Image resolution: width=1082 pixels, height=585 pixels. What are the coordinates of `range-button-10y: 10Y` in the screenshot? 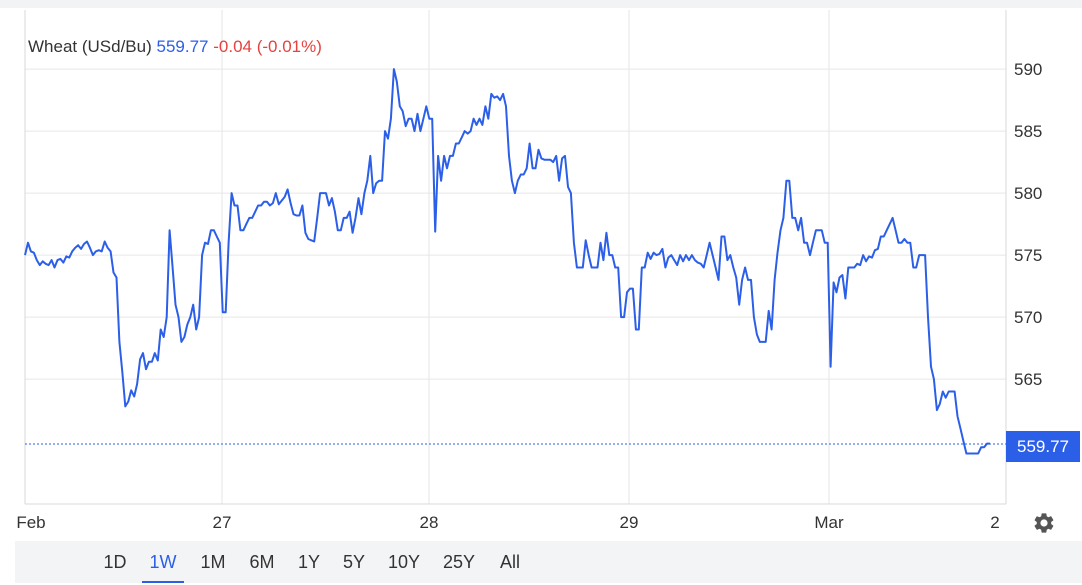 It's located at (404, 562).